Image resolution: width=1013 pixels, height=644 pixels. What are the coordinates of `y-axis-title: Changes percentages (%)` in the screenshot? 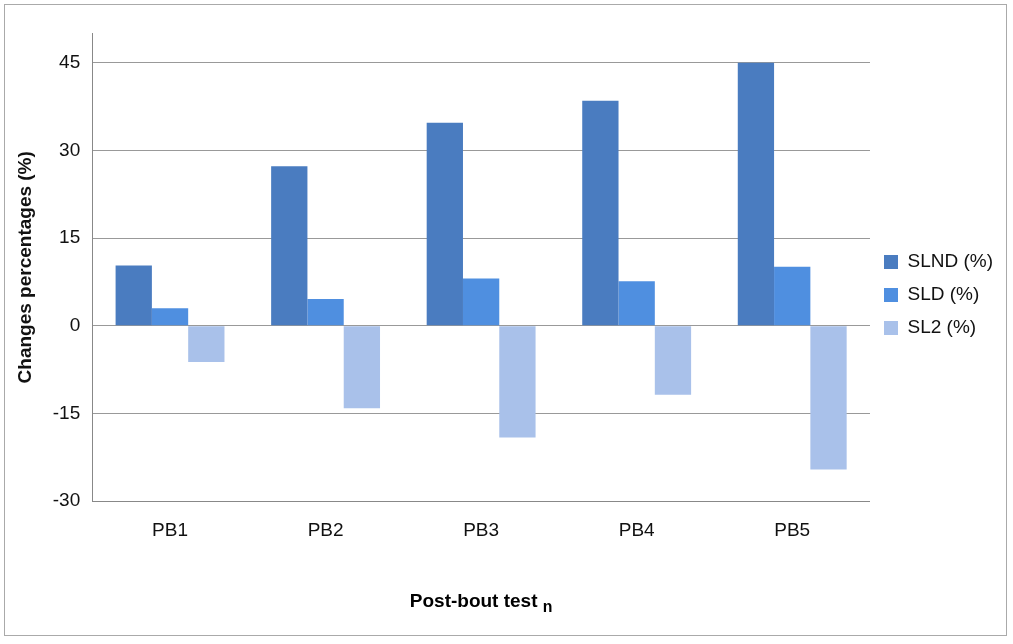 It's located at (24, 267).